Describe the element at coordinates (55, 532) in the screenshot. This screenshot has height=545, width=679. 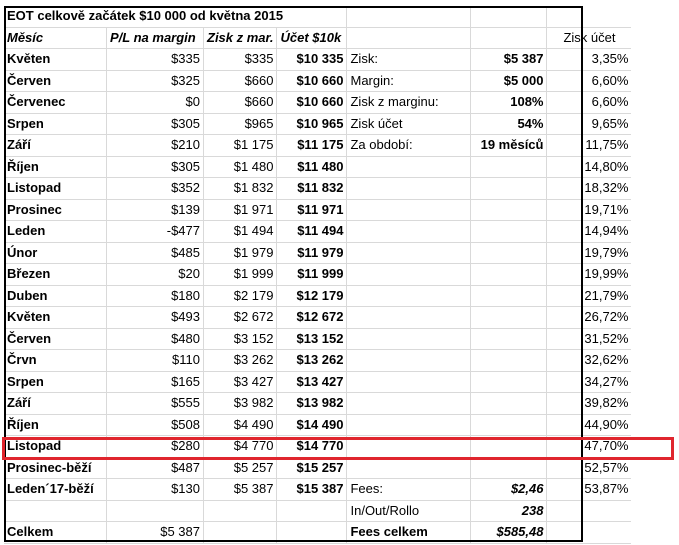
I see `month-cell: Celkem` at that location.